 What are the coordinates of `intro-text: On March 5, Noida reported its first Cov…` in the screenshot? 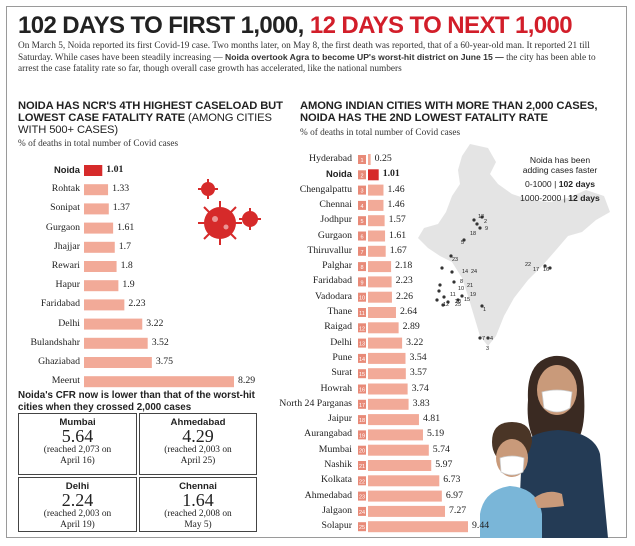 It's located at (304, 52).